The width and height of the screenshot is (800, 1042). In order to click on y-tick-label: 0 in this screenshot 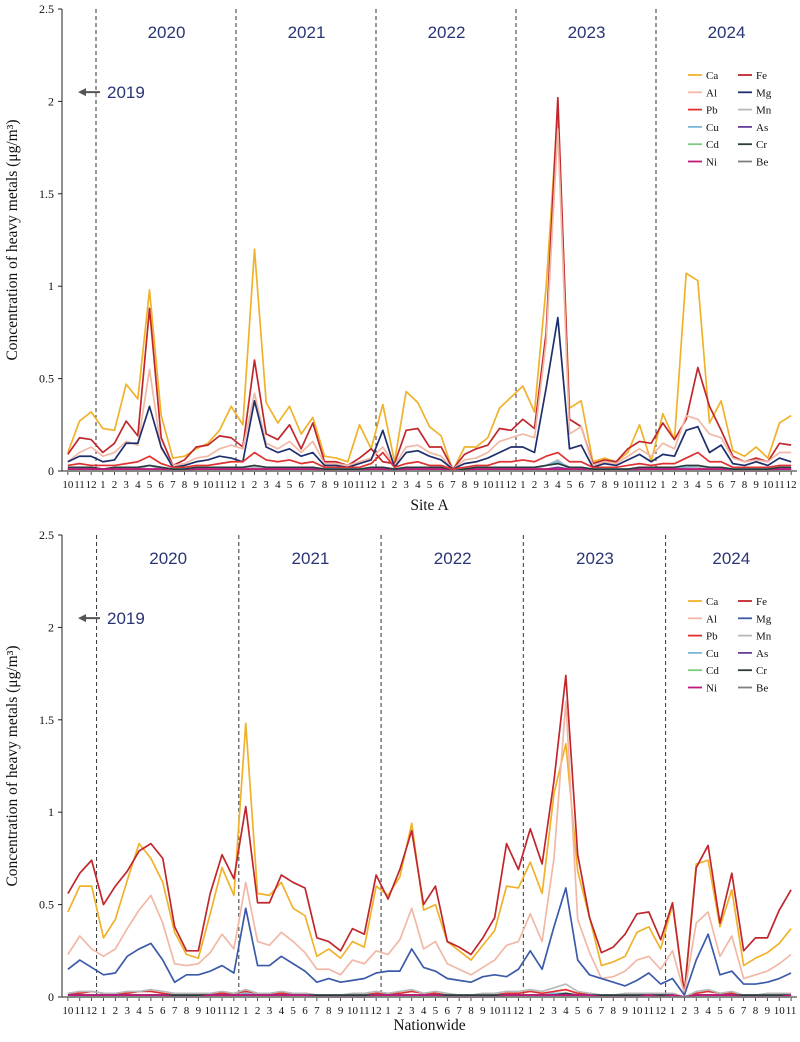, I will do `click(51, 471)`.